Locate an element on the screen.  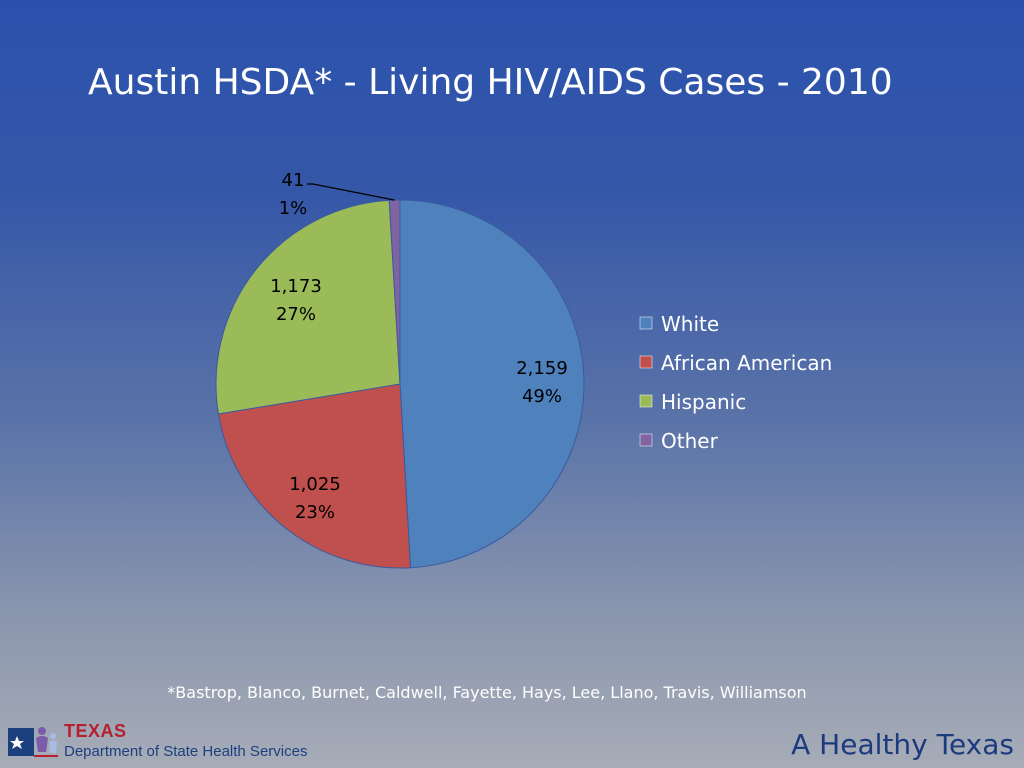
legend-swatch-african-american is located at coordinates (646, 362).